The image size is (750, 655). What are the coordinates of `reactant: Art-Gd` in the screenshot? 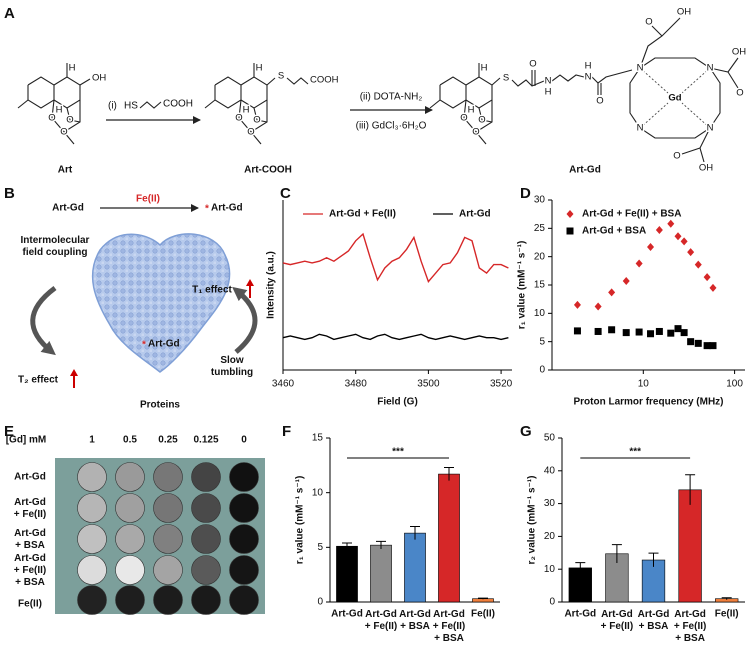 It's located at (68, 208).